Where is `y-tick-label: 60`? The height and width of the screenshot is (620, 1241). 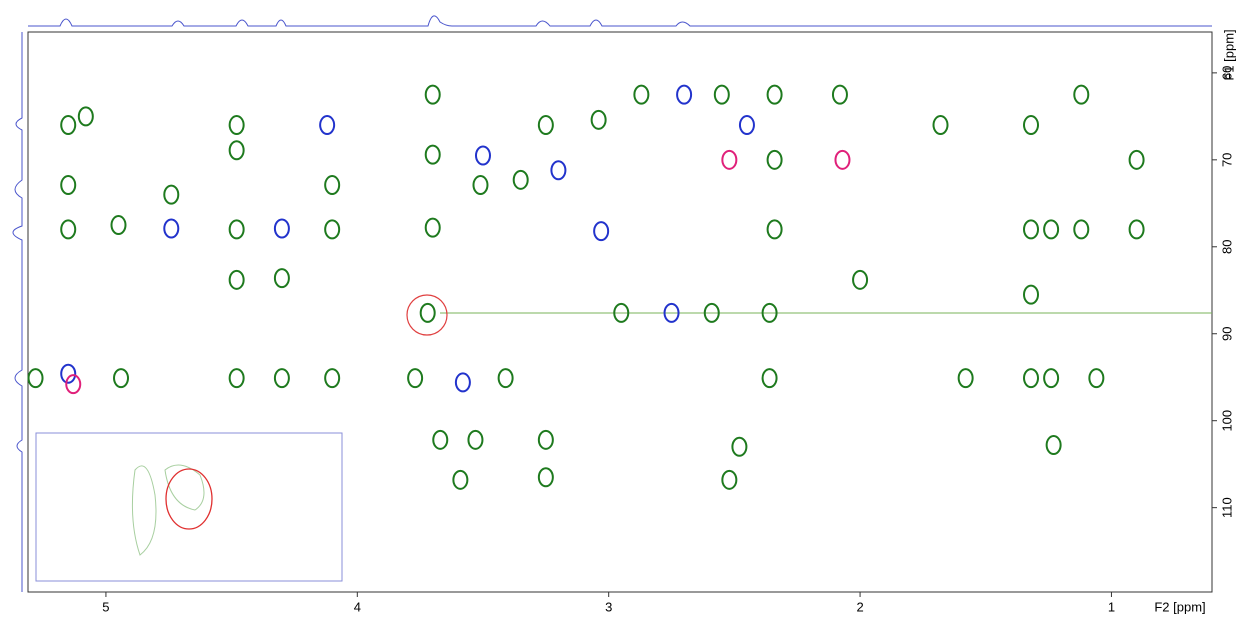
y-tick-label: 60 is located at coordinates (1226, 73).